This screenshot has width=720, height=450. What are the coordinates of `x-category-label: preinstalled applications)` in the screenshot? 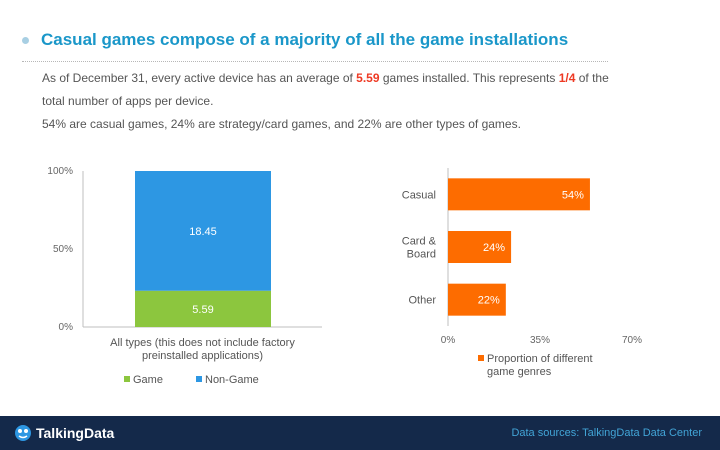 It's located at (202, 356).